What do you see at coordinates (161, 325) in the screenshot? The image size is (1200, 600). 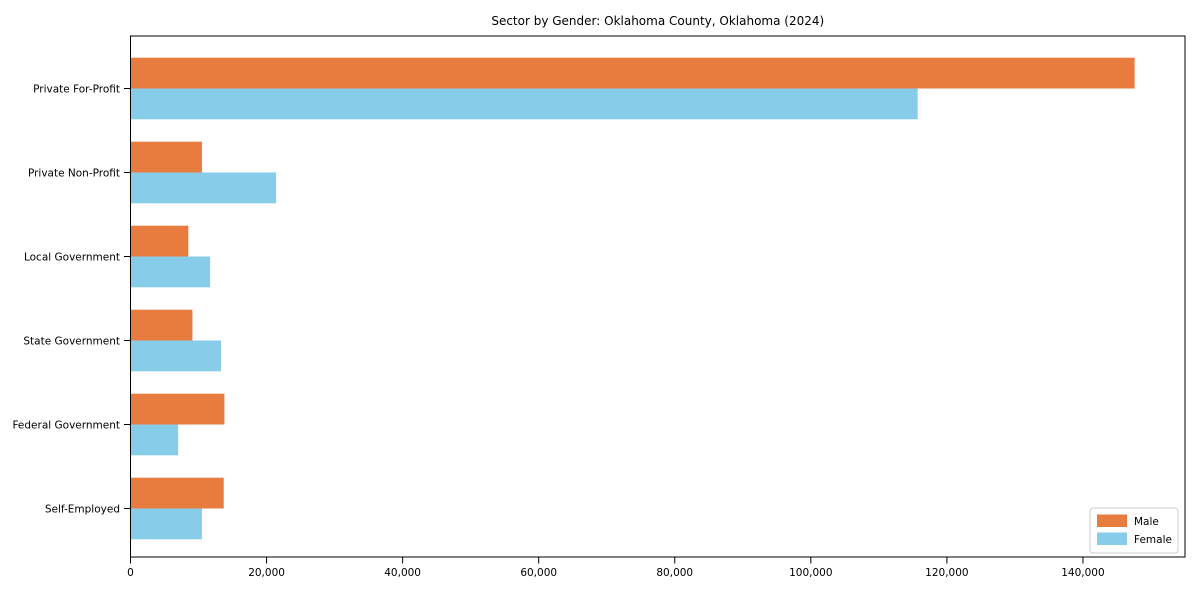 I see `bar-male-state-government` at bounding box center [161, 325].